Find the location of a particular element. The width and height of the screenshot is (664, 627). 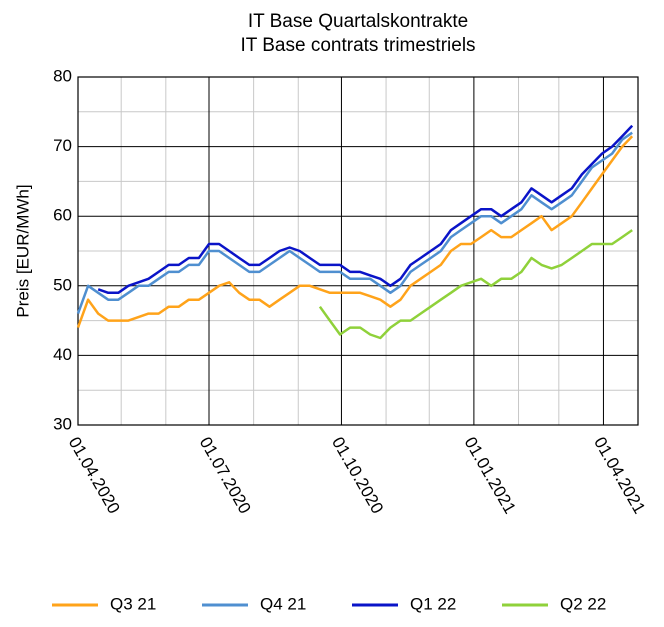

x-tick-label: 01.04.2020 is located at coordinates (94, 475).